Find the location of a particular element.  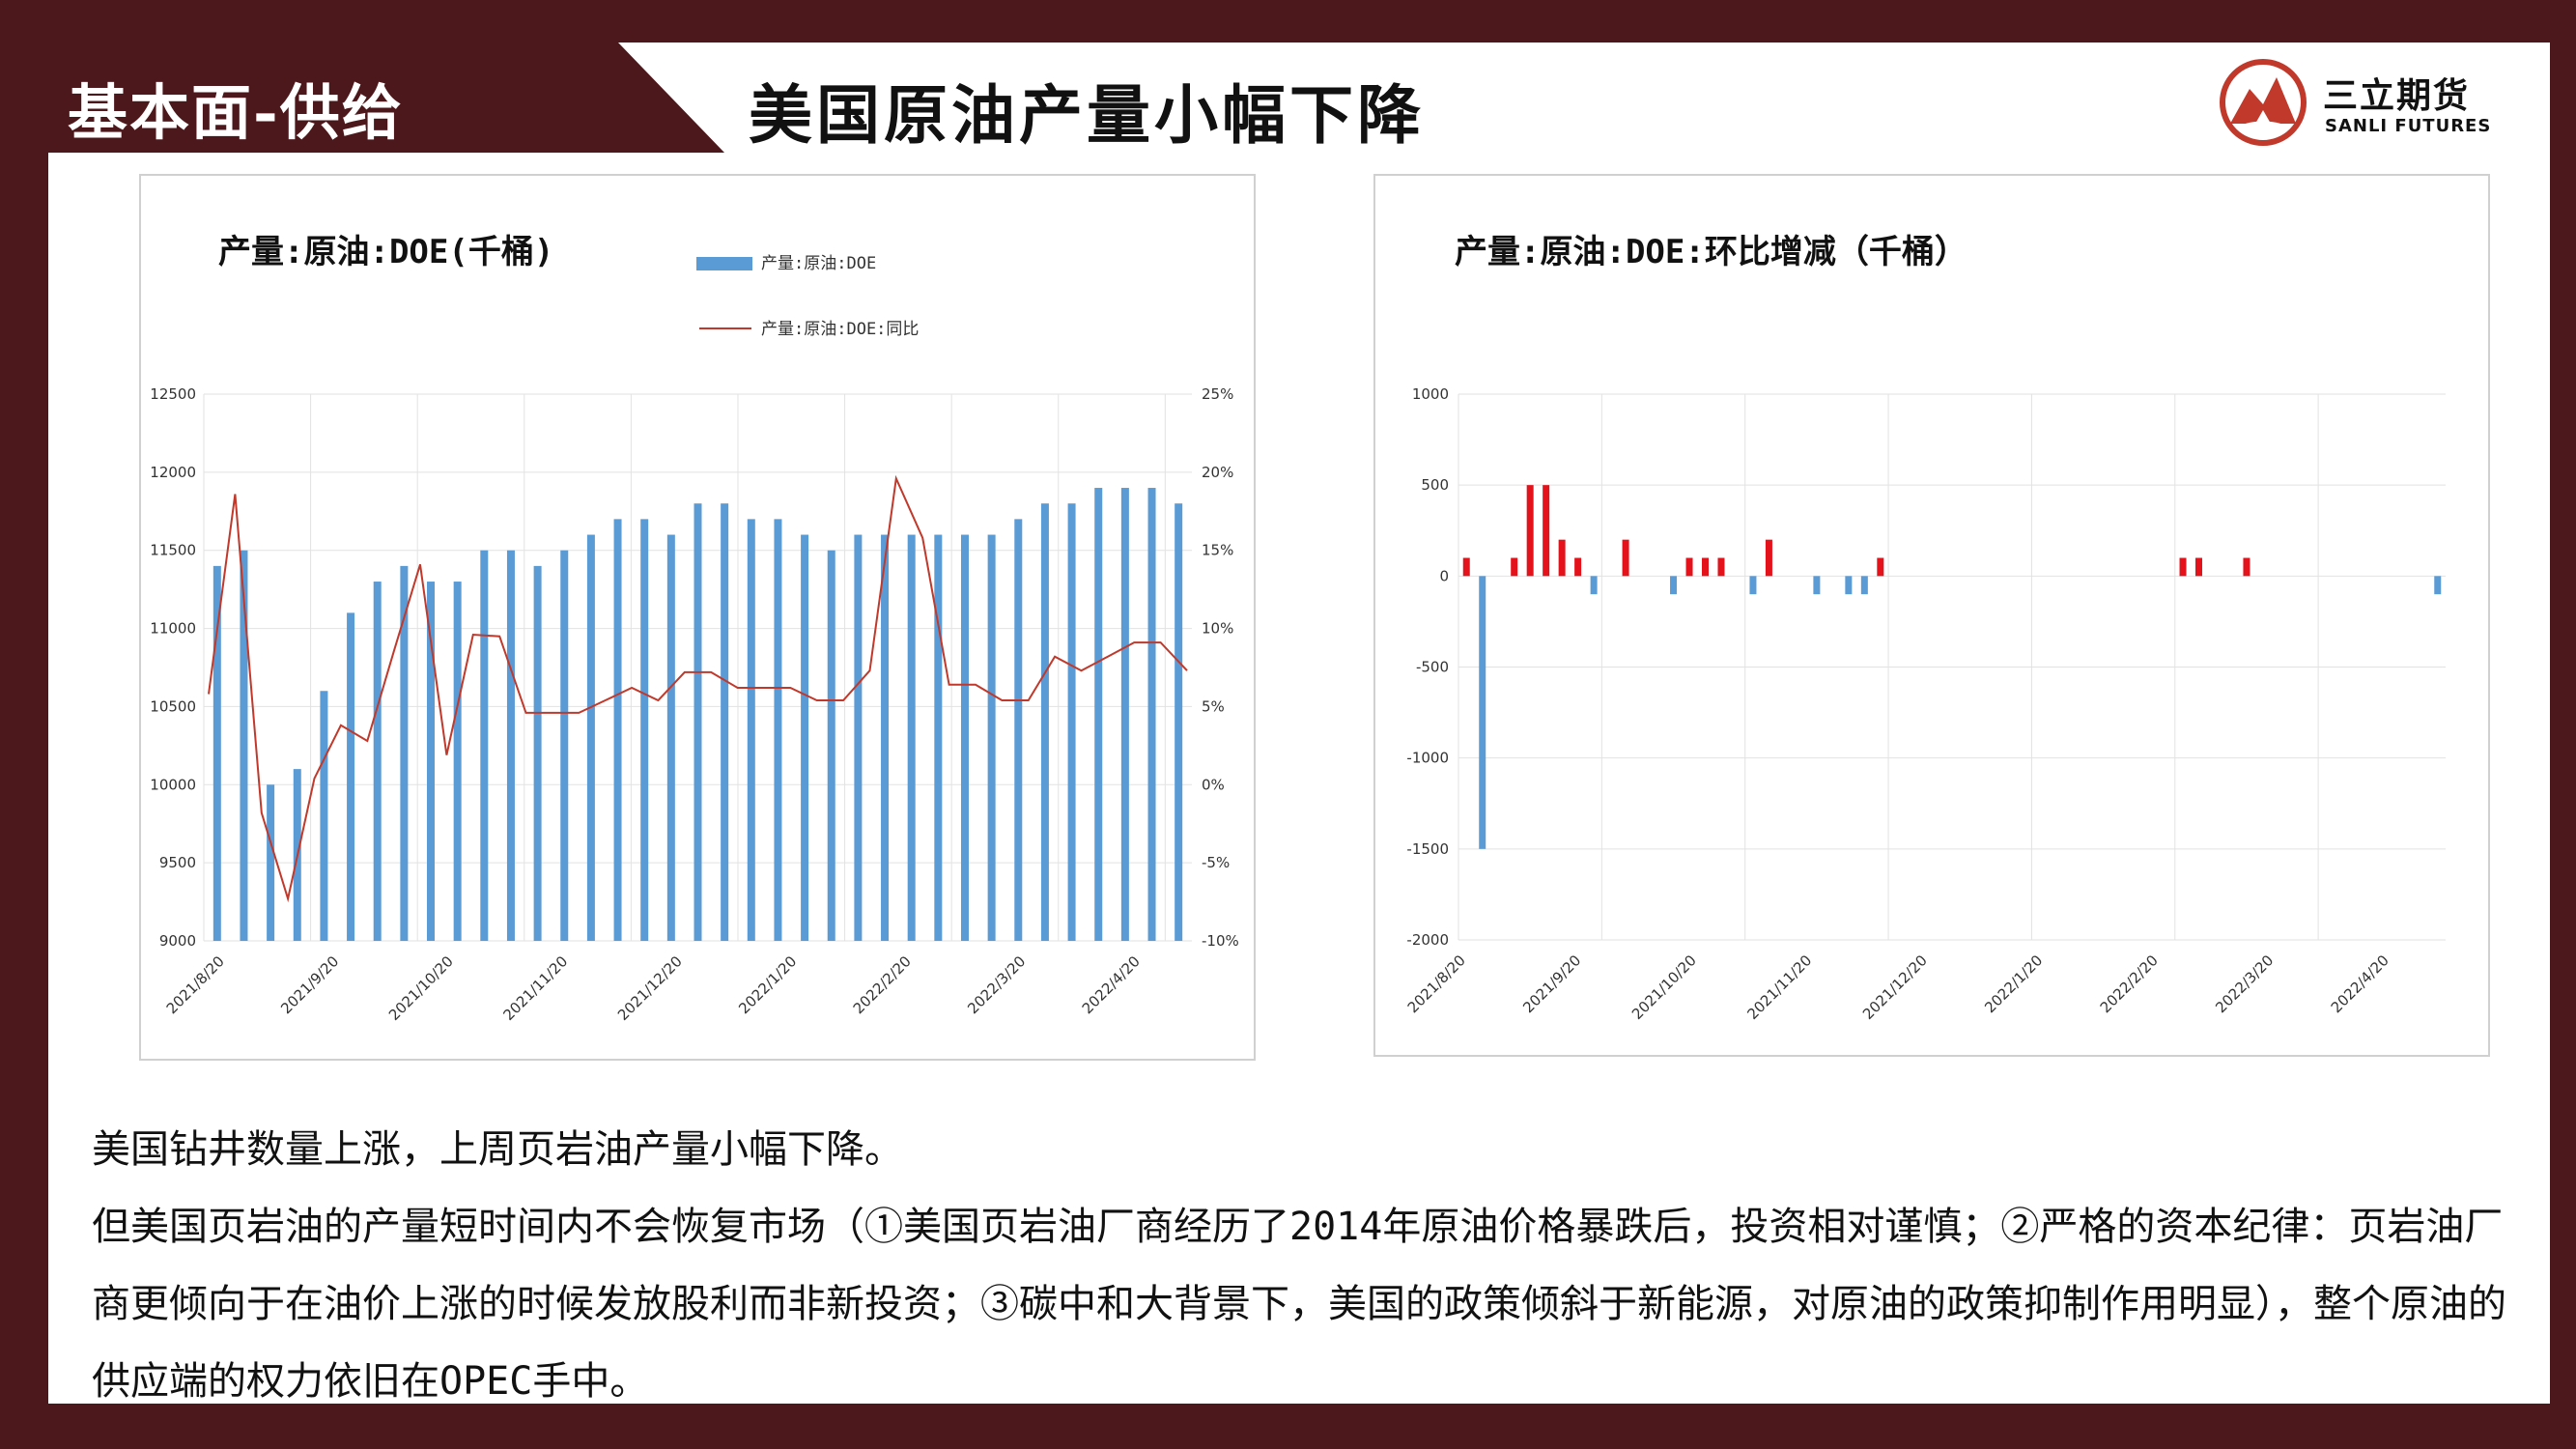

y2-tick-label: 20% is located at coordinates (1217, 472).